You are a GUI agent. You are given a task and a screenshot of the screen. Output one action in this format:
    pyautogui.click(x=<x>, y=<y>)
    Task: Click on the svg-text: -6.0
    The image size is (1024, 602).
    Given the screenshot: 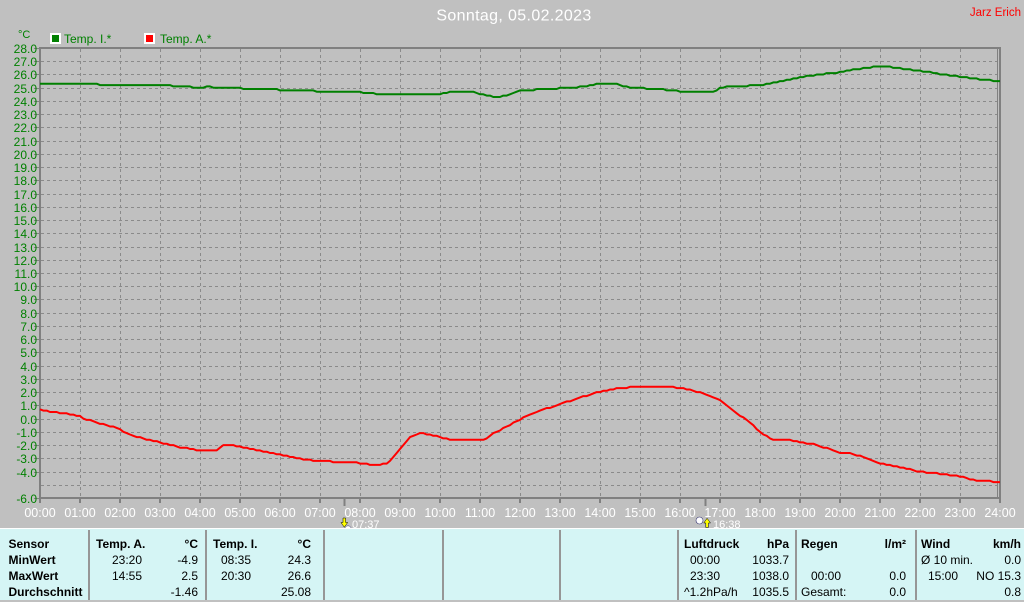 What is the action you would take?
    pyautogui.click(x=26, y=499)
    